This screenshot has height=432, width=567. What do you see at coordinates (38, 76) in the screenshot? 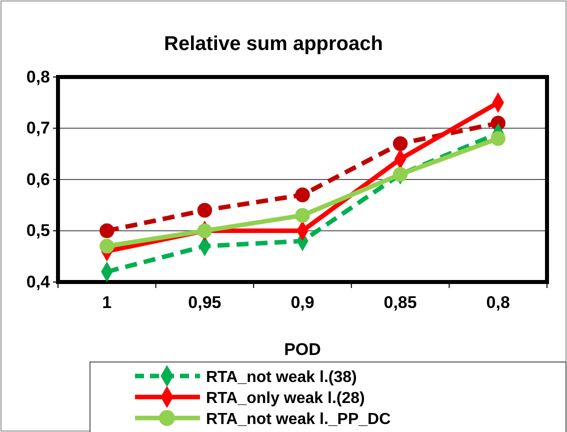
I see `y-tick-label: 0,8` at bounding box center [38, 76].